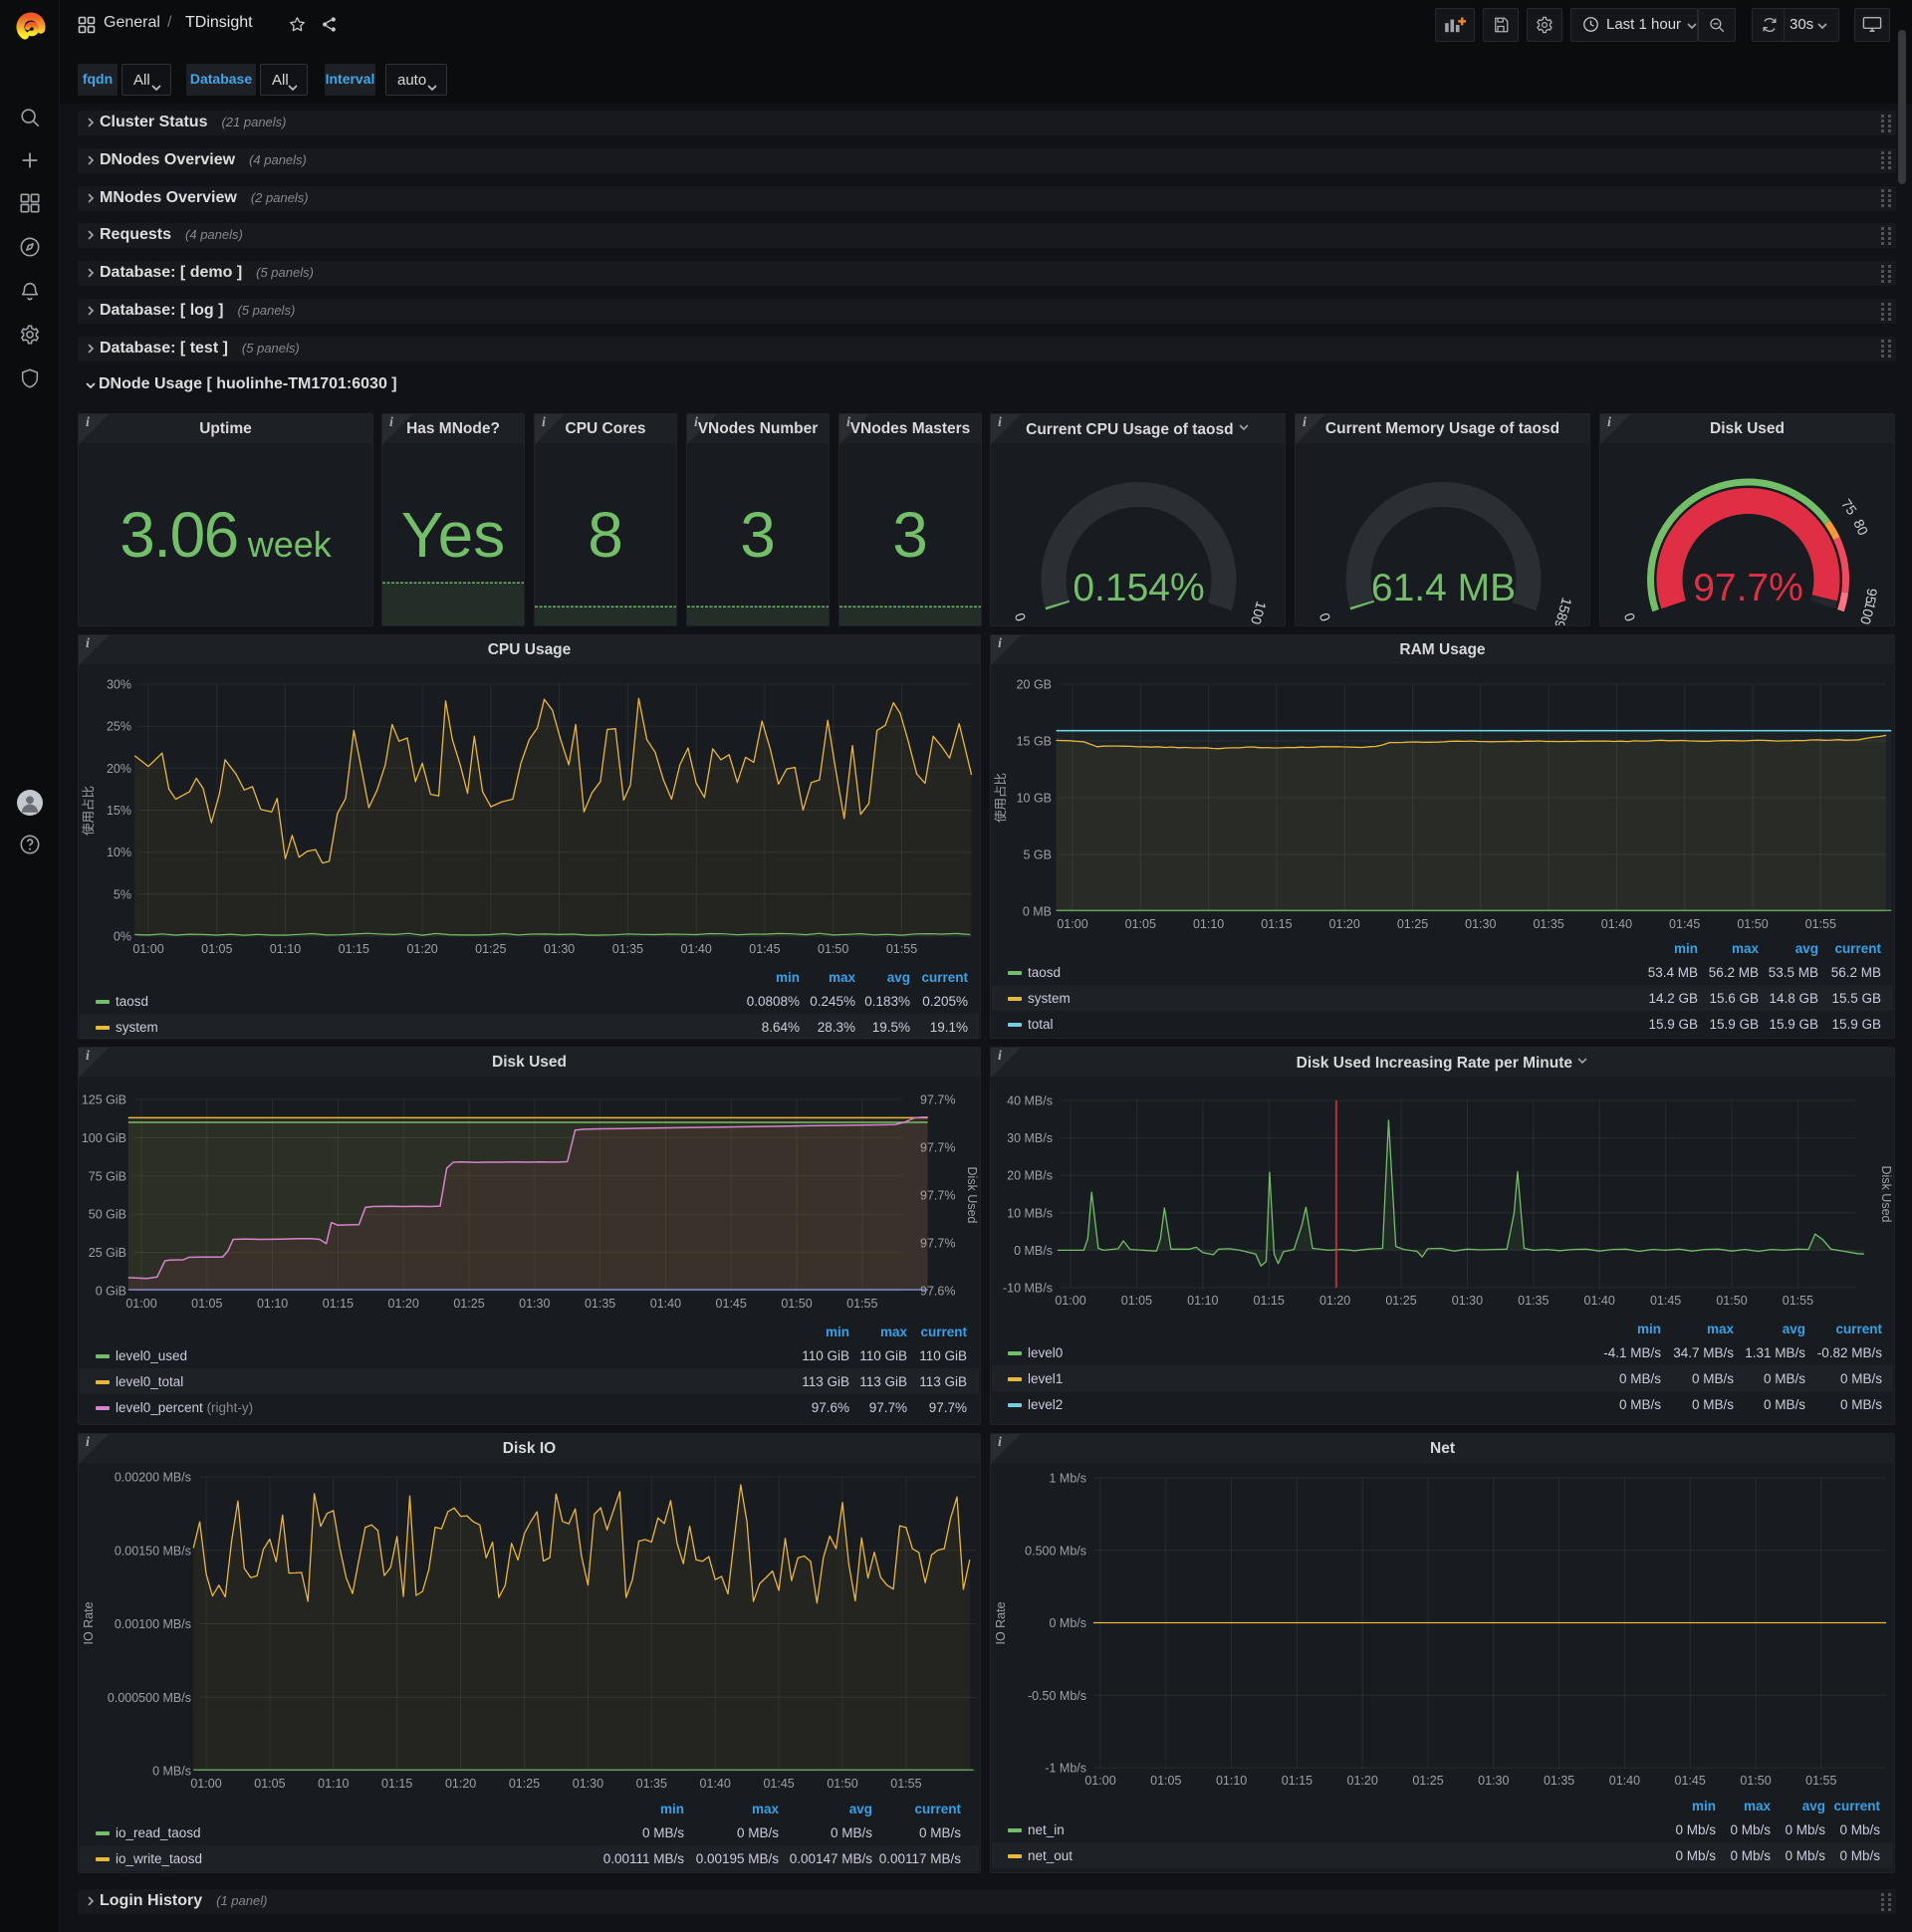 This screenshot has width=1912, height=1932. Describe the element at coordinates (107, 1215) in the screenshot. I see `svg-text: 50 GiB` at that location.